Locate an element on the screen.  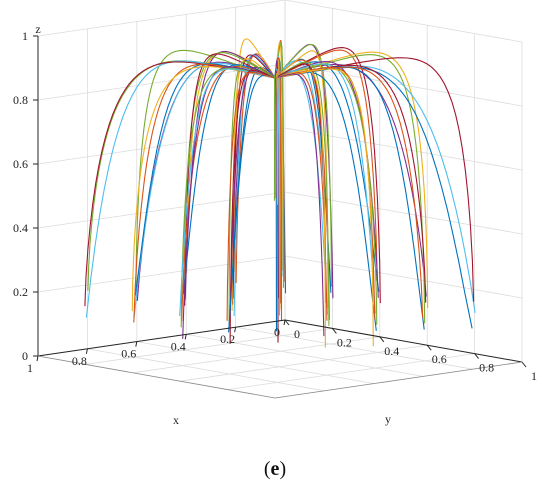
x-axis-line is located at coordinates (161, 338).